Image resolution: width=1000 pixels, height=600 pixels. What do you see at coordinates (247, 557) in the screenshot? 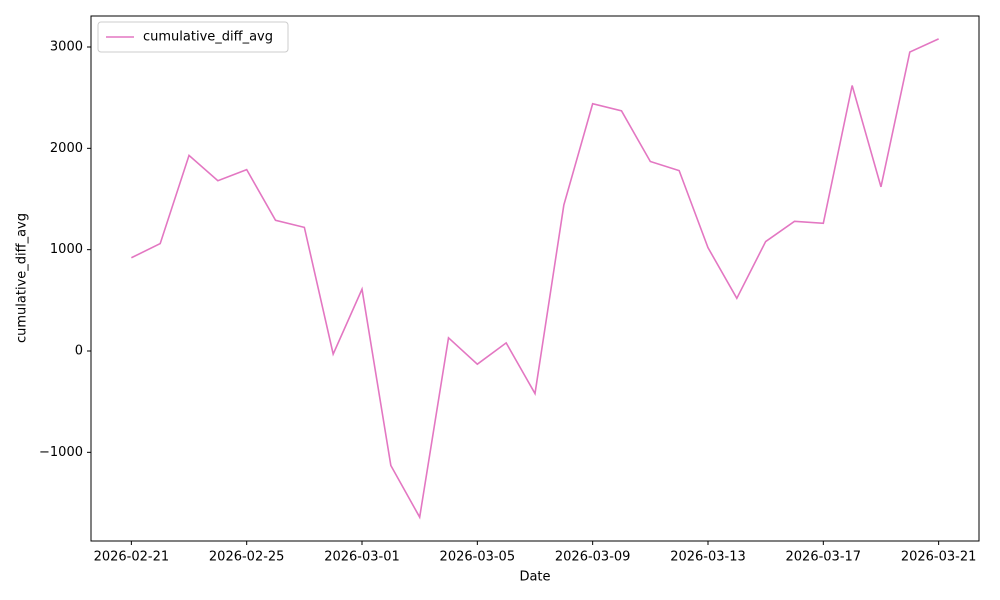
I see `x-tick-label: 2026-02-25` at bounding box center [247, 557].